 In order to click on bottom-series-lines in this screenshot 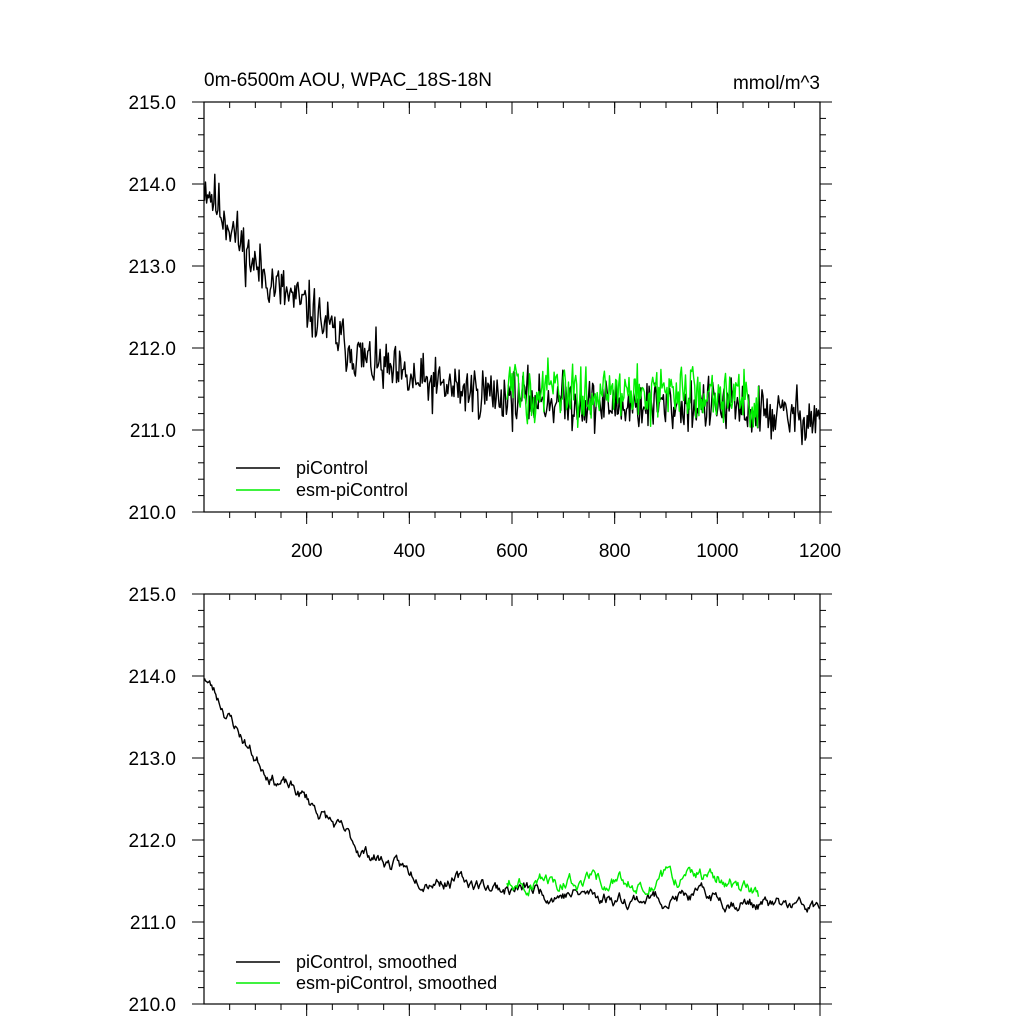, I will do `click(512, 795)`.